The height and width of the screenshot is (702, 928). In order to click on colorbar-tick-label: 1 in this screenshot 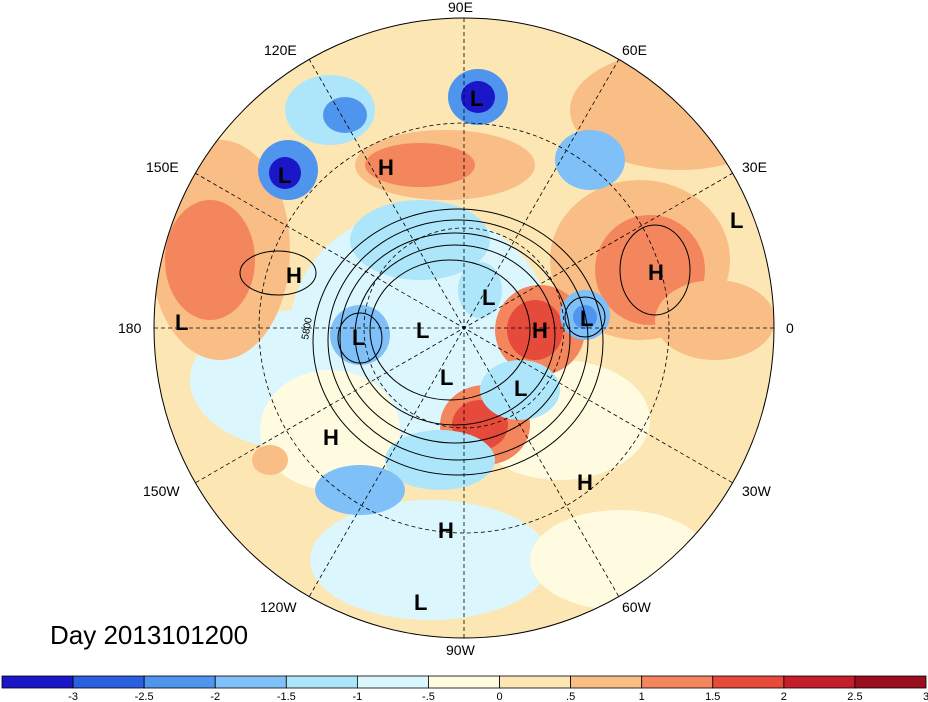, I will do `click(642, 696)`.